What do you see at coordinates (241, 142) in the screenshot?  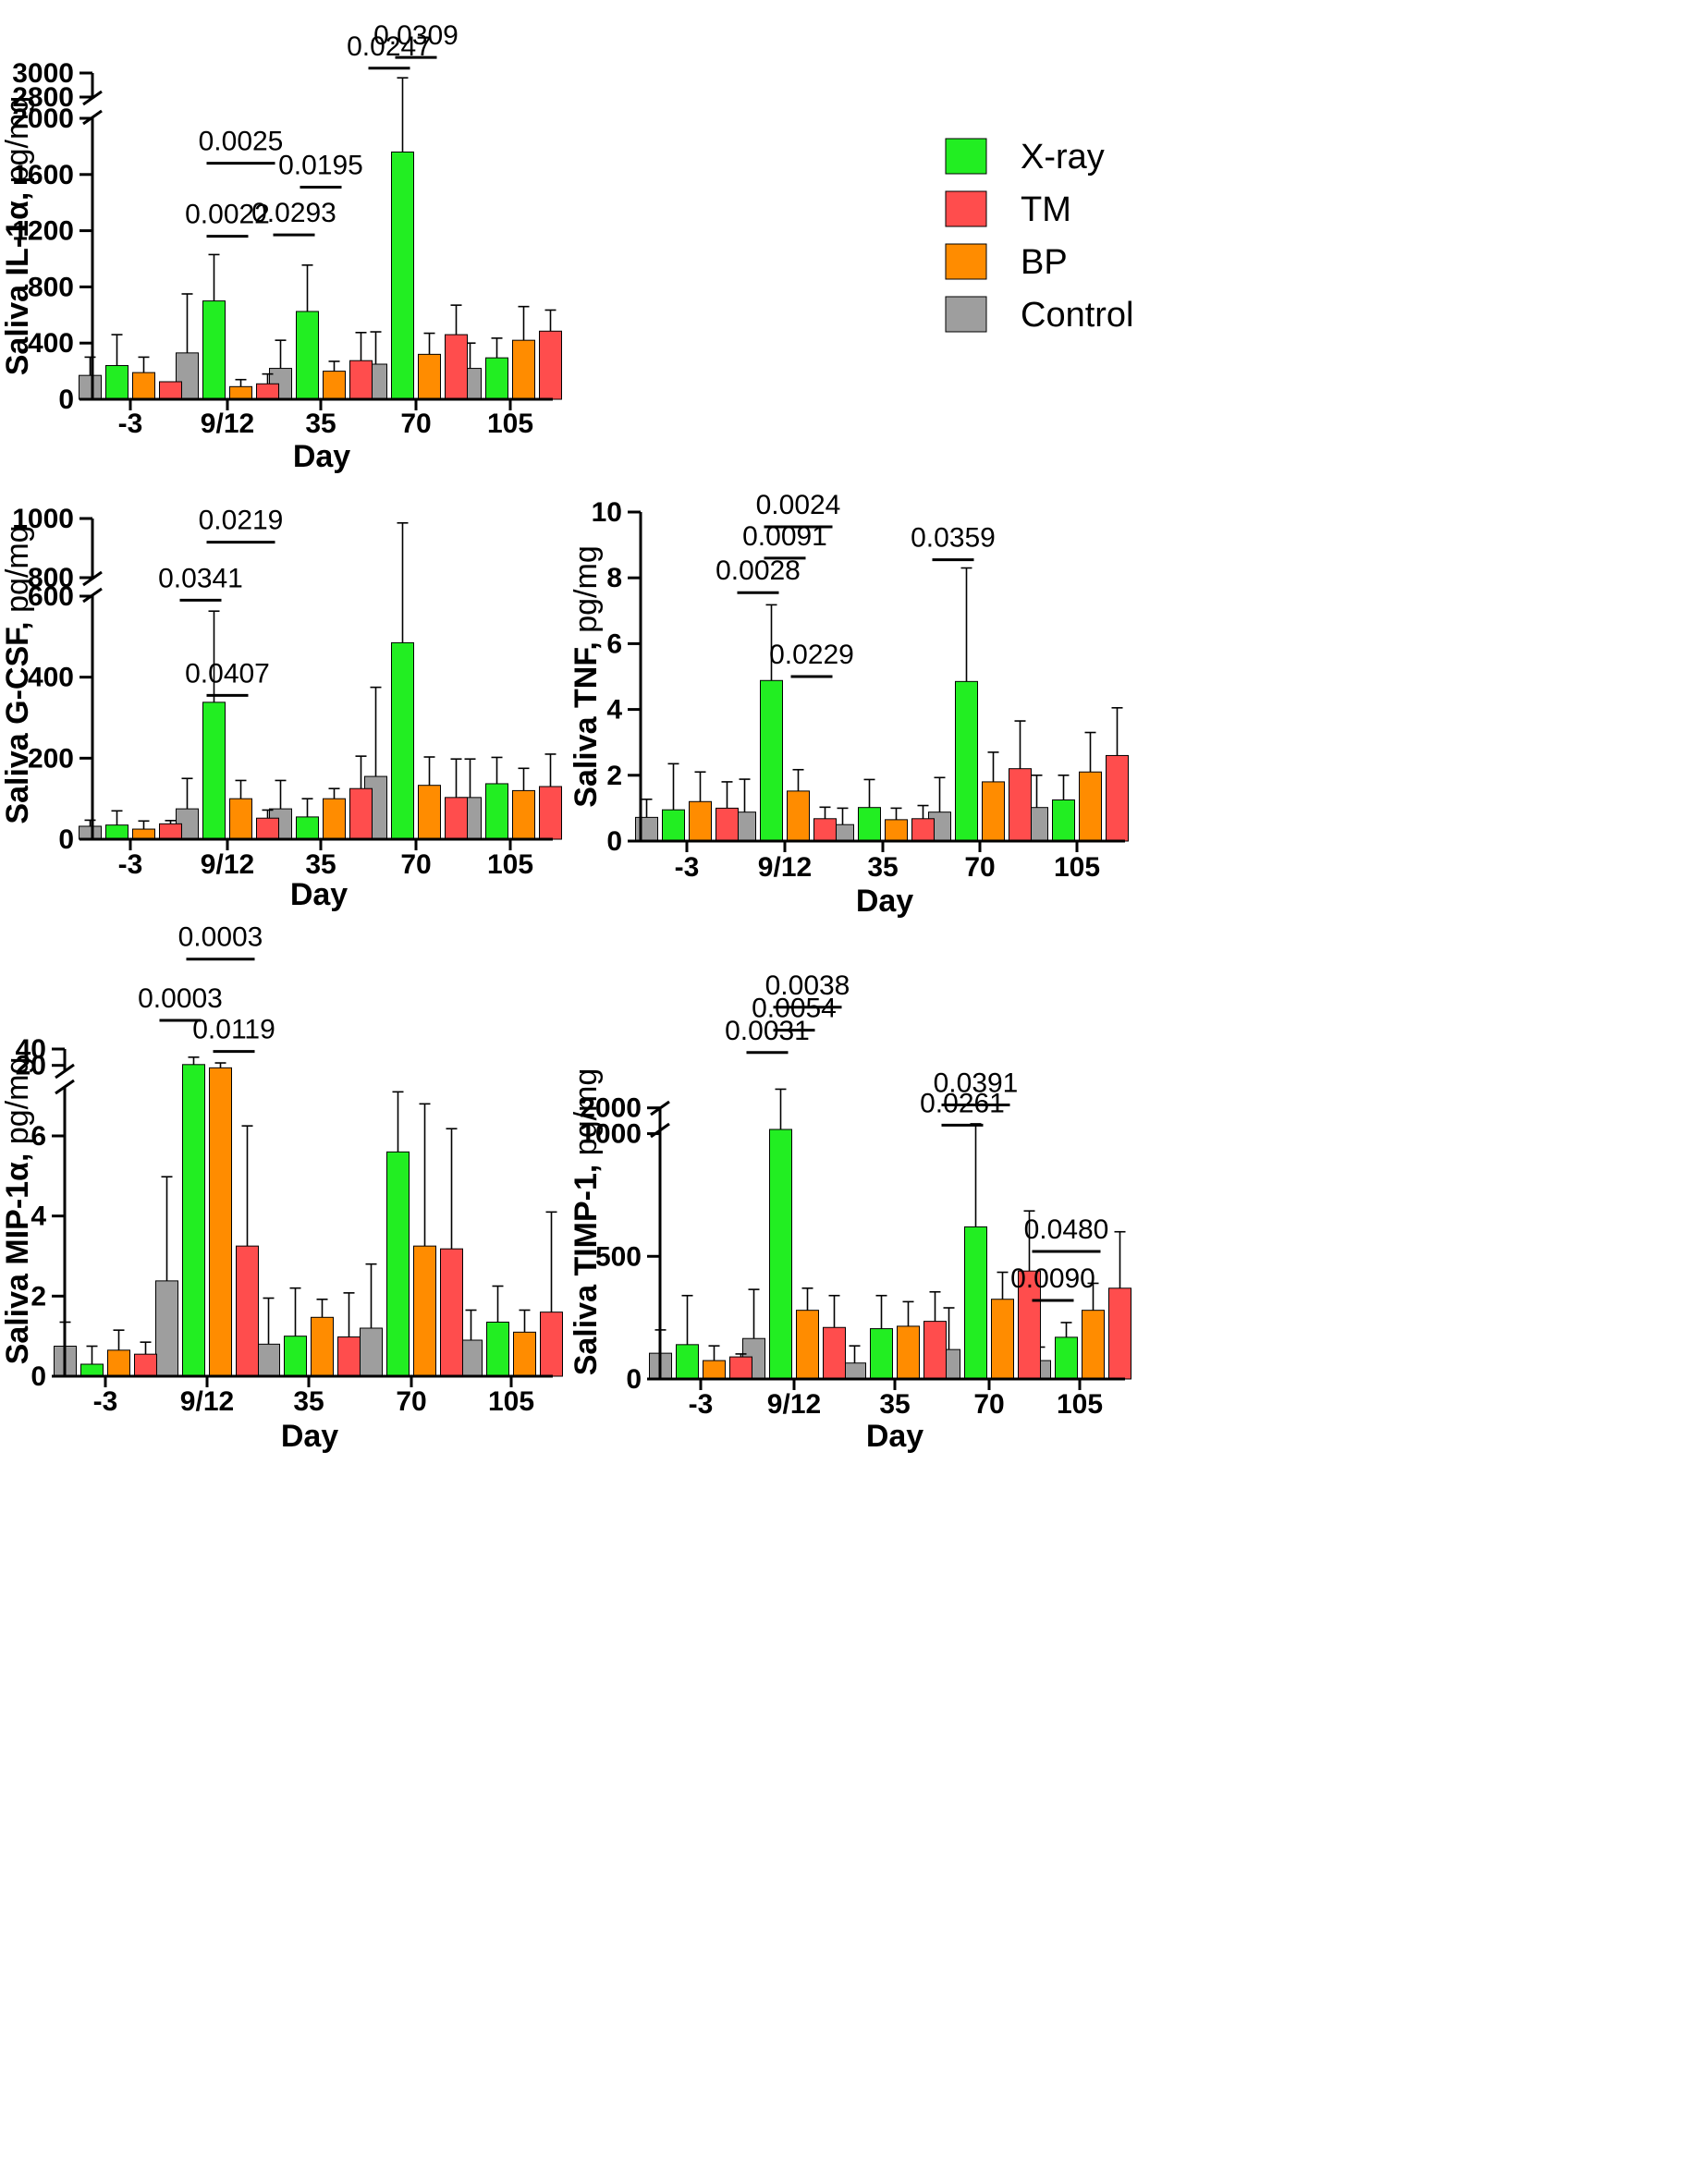 I see `p-value-label: 0.0025` at bounding box center [241, 142].